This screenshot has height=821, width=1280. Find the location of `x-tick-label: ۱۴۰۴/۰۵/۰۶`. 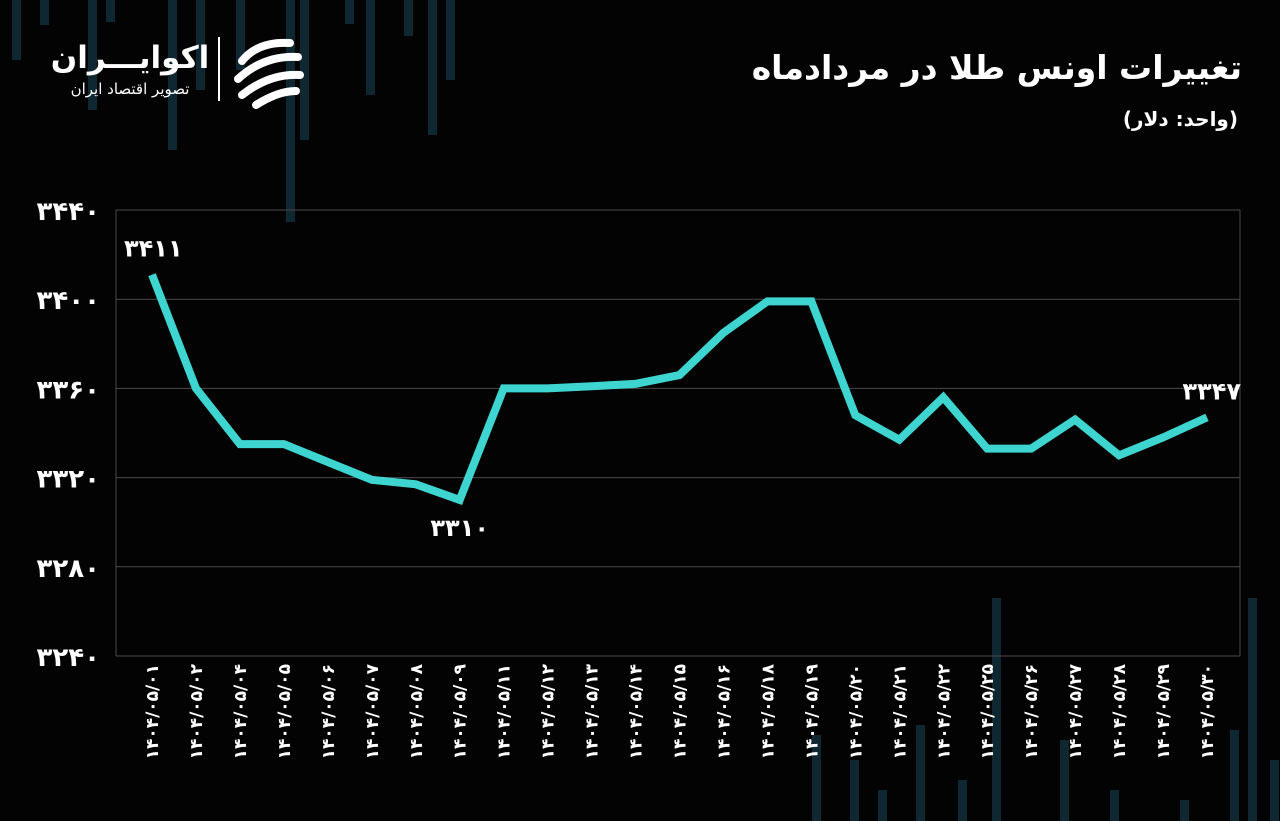

x-tick-label: ۱۴۰۴/۰۵/۰۶ is located at coordinates (329, 711).